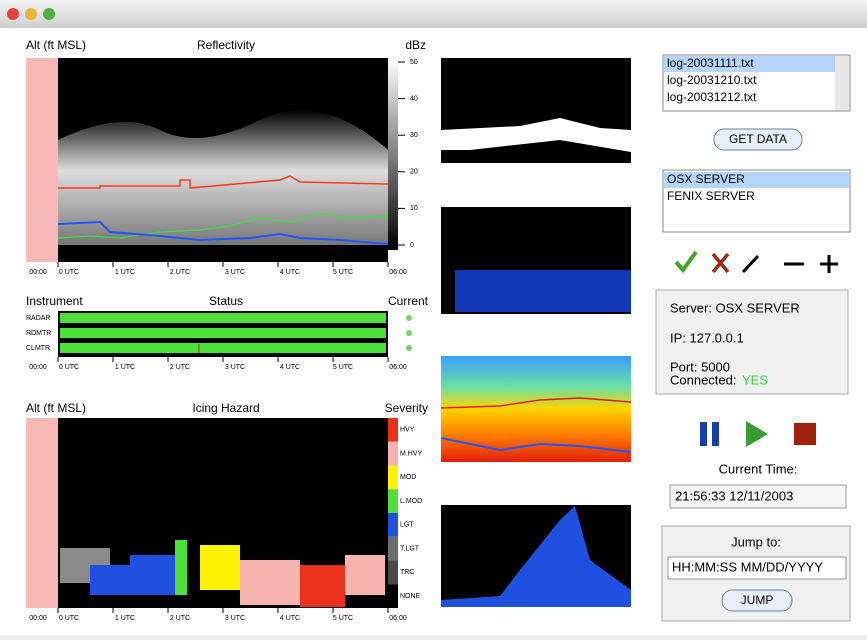 The height and width of the screenshot is (640, 867). What do you see at coordinates (712, 97) in the screenshot?
I see `file-item: log-20031212.txt` at bounding box center [712, 97].